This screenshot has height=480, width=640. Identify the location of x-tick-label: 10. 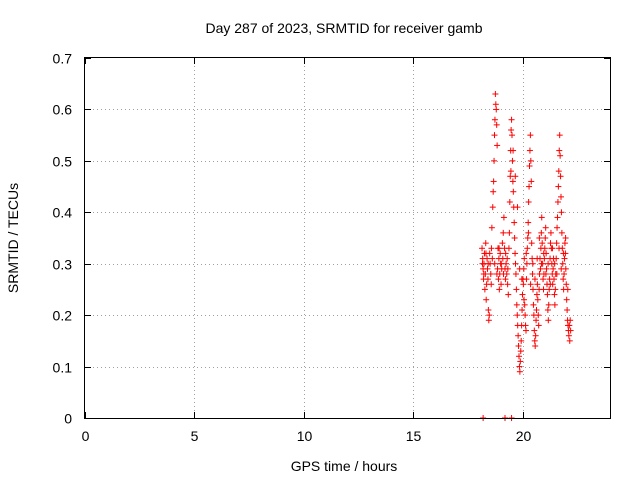
(305, 436).